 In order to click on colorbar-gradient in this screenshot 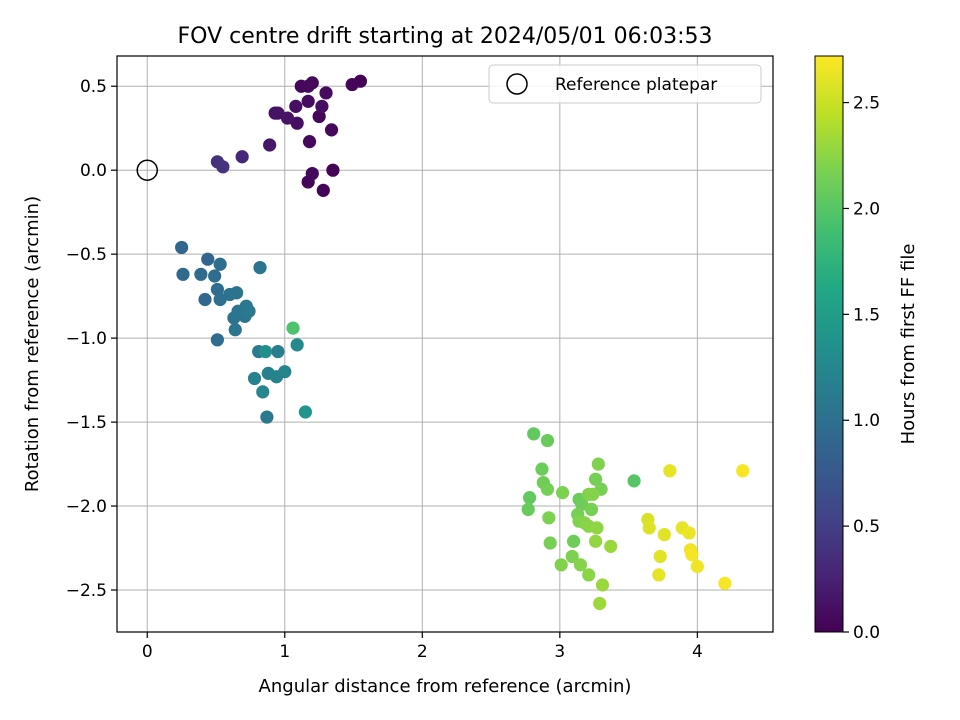, I will do `click(829, 344)`.